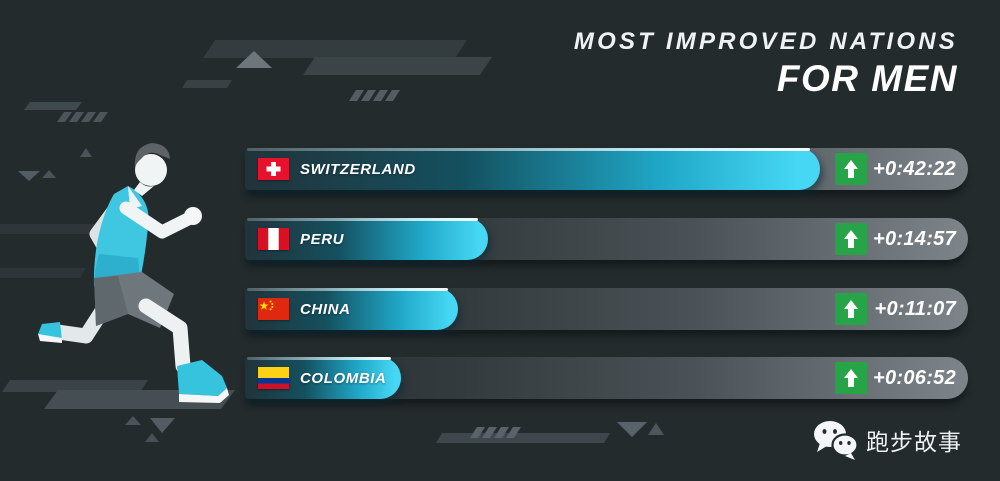 The width and height of the screenshot is (1000, 481). What do you see at coordinates (836, 440) in the screenshot?
I see `wechat-icon` at bounding box center [836, 440].